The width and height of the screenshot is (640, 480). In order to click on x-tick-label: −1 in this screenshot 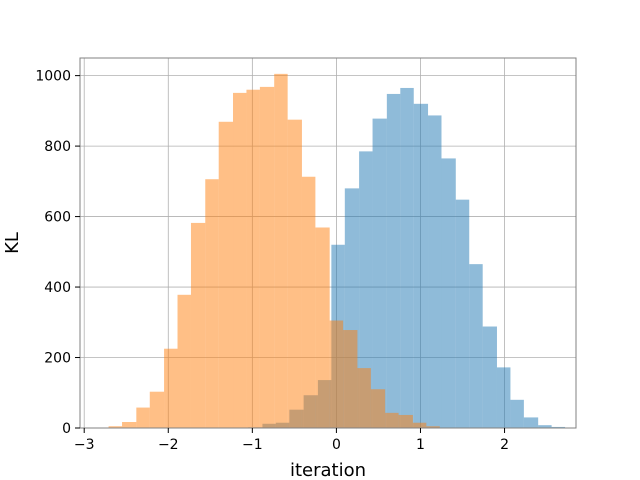, I will do `click(252, 445)`.